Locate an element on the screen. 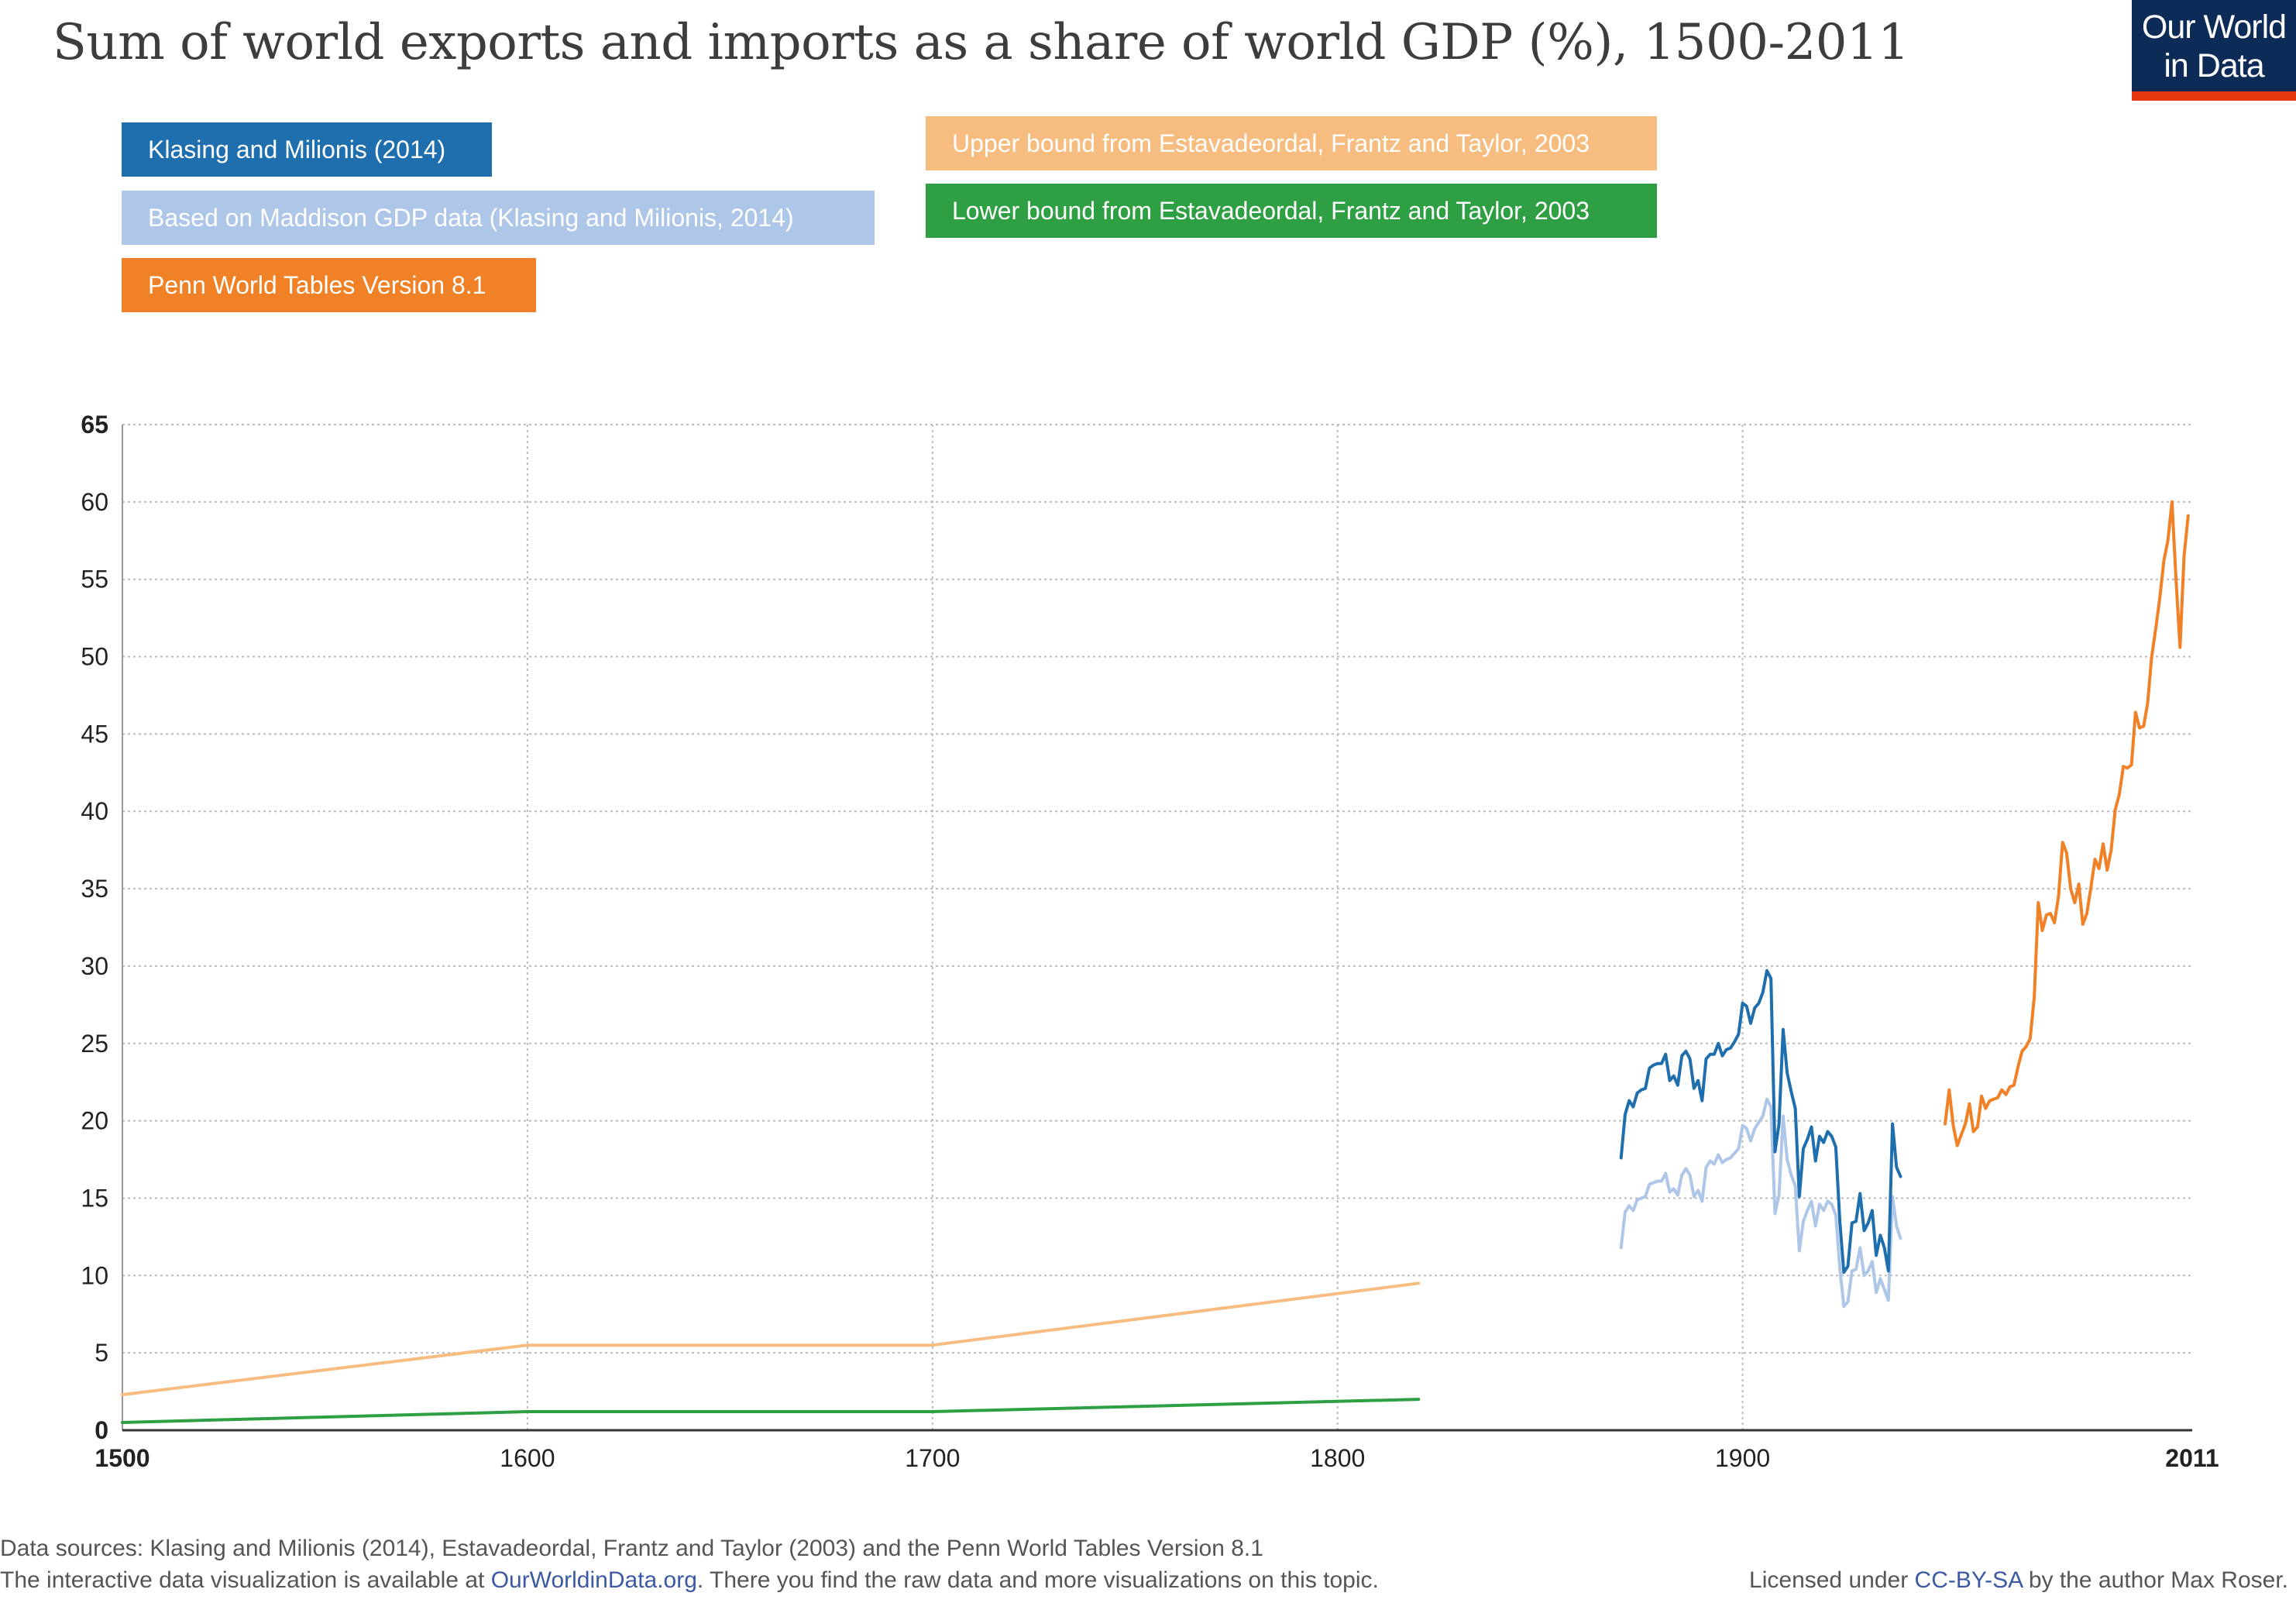 This screenshot has height=1603, width=2296. owid-link: OurWorldinData.org is located at coordinates (593, 1580).